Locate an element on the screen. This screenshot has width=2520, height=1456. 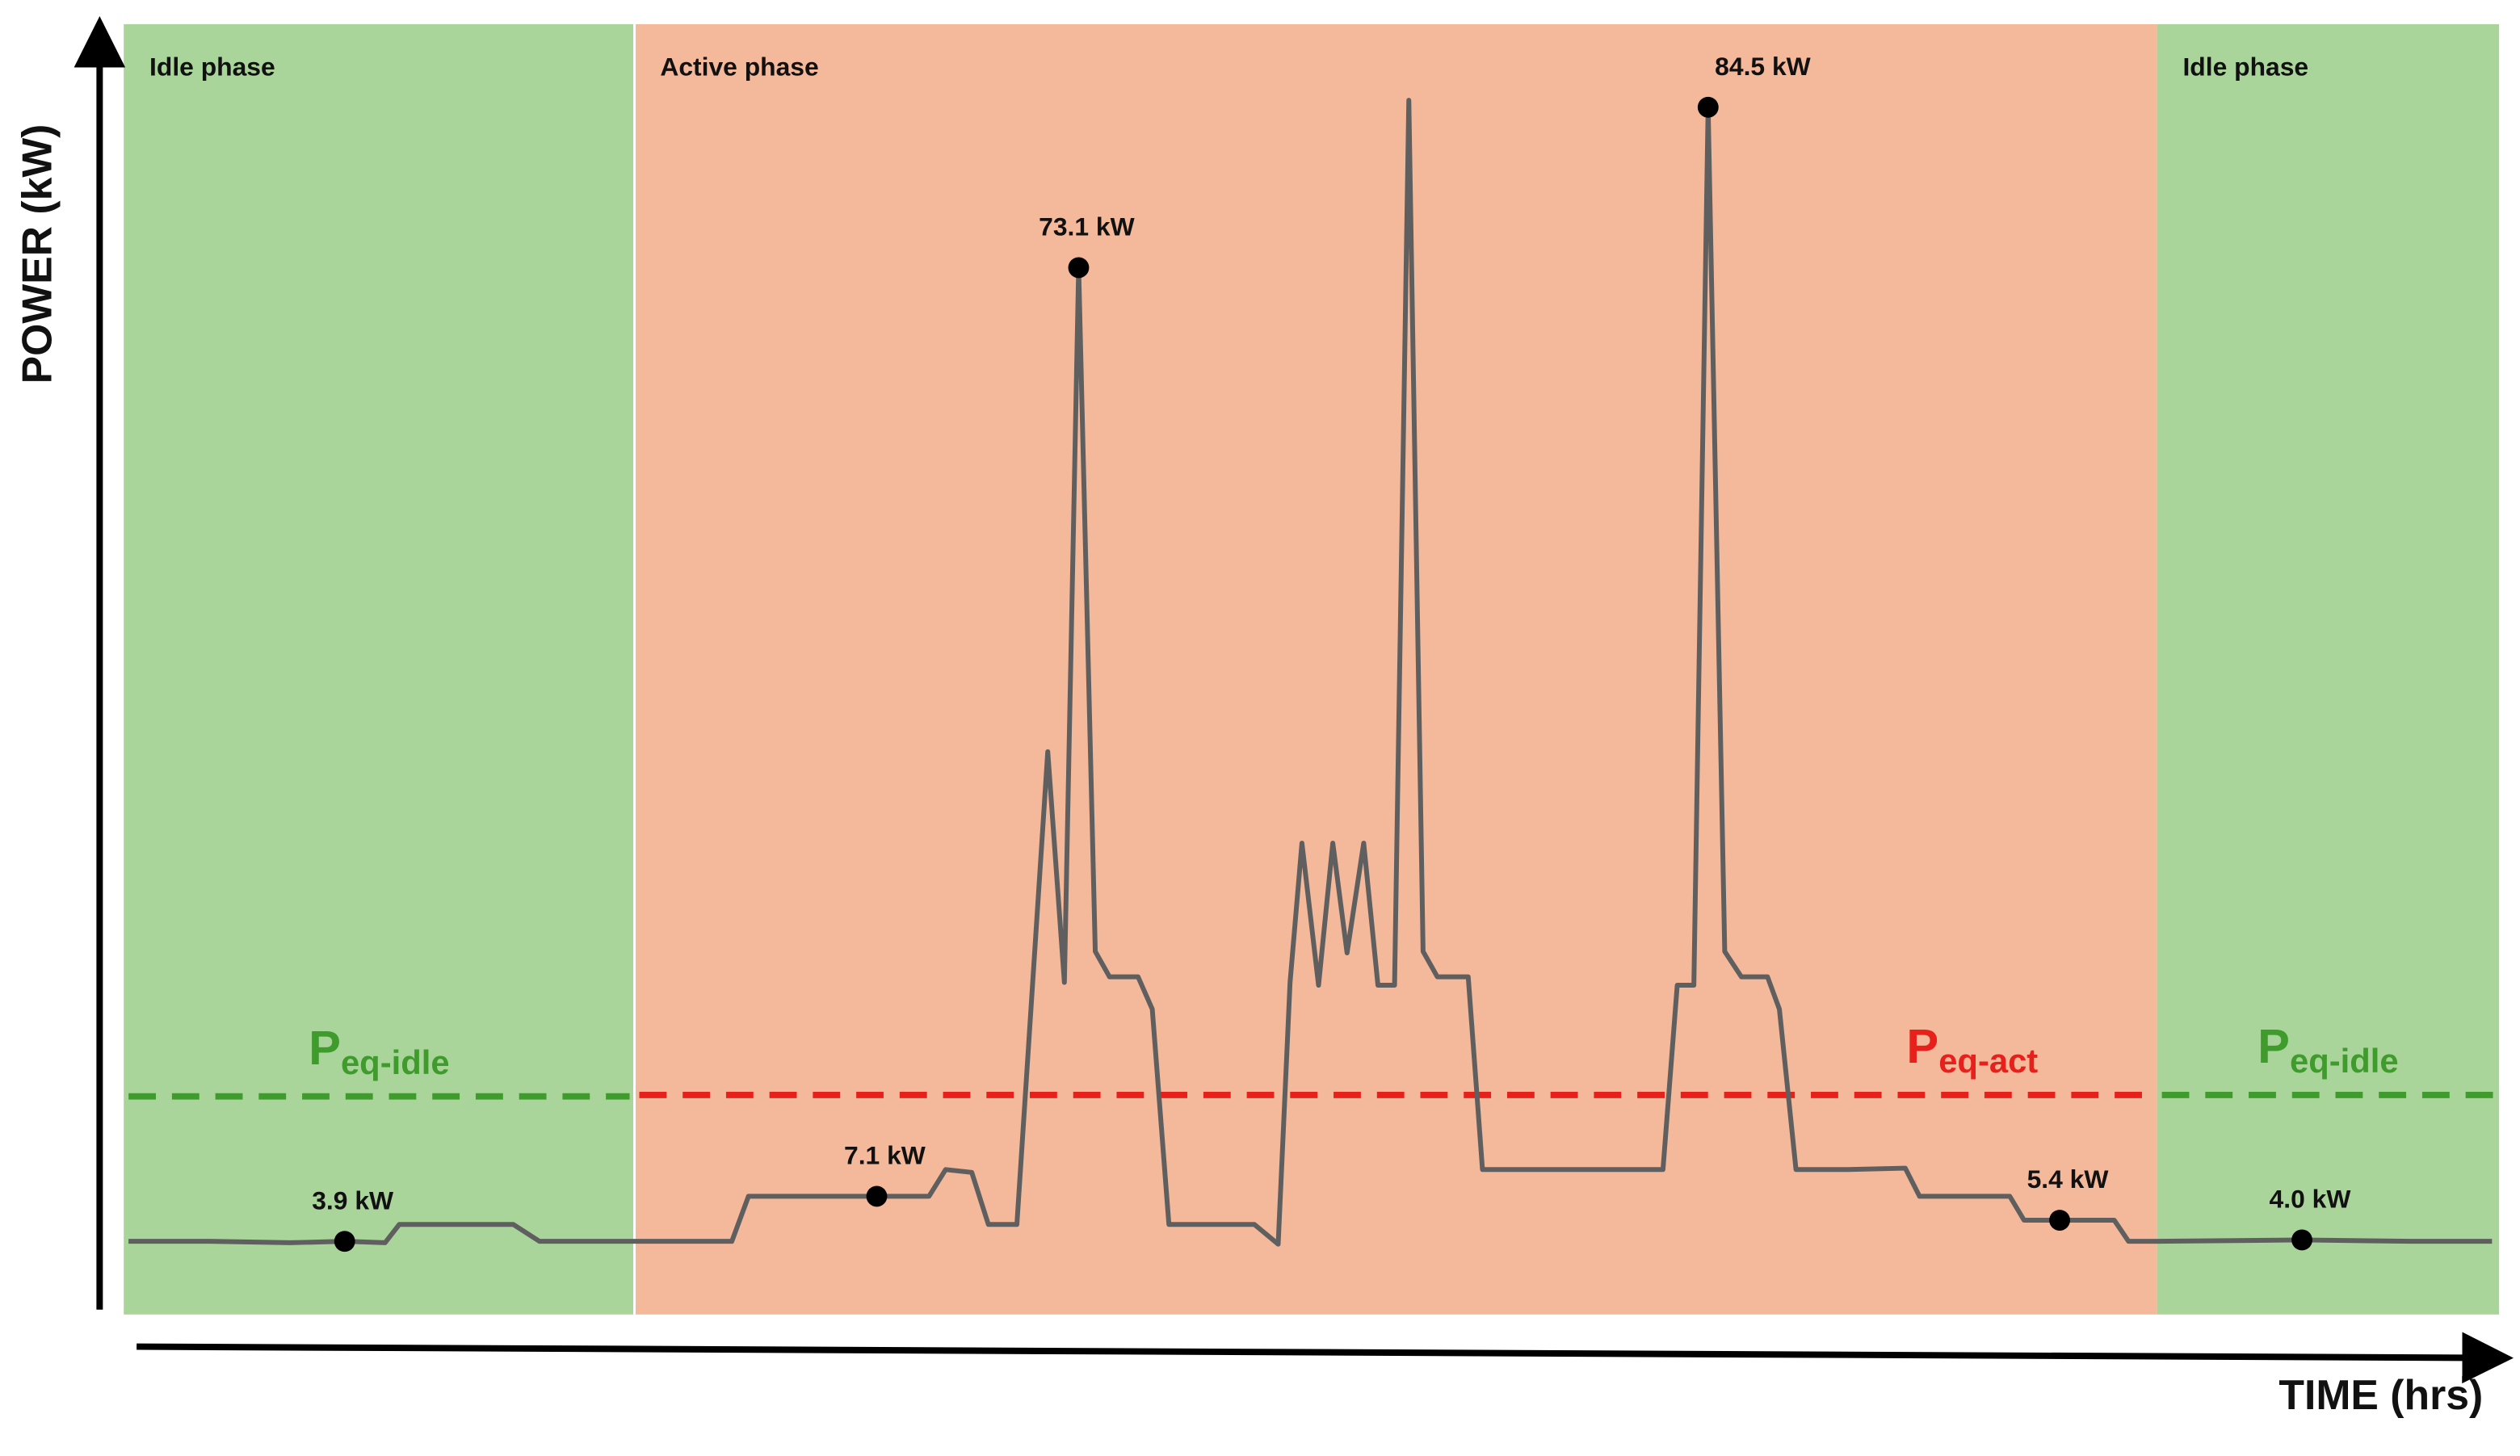
reference-layer: Peq-idle Peq-act Peq-idle is located at coordinates (1311, 1059).